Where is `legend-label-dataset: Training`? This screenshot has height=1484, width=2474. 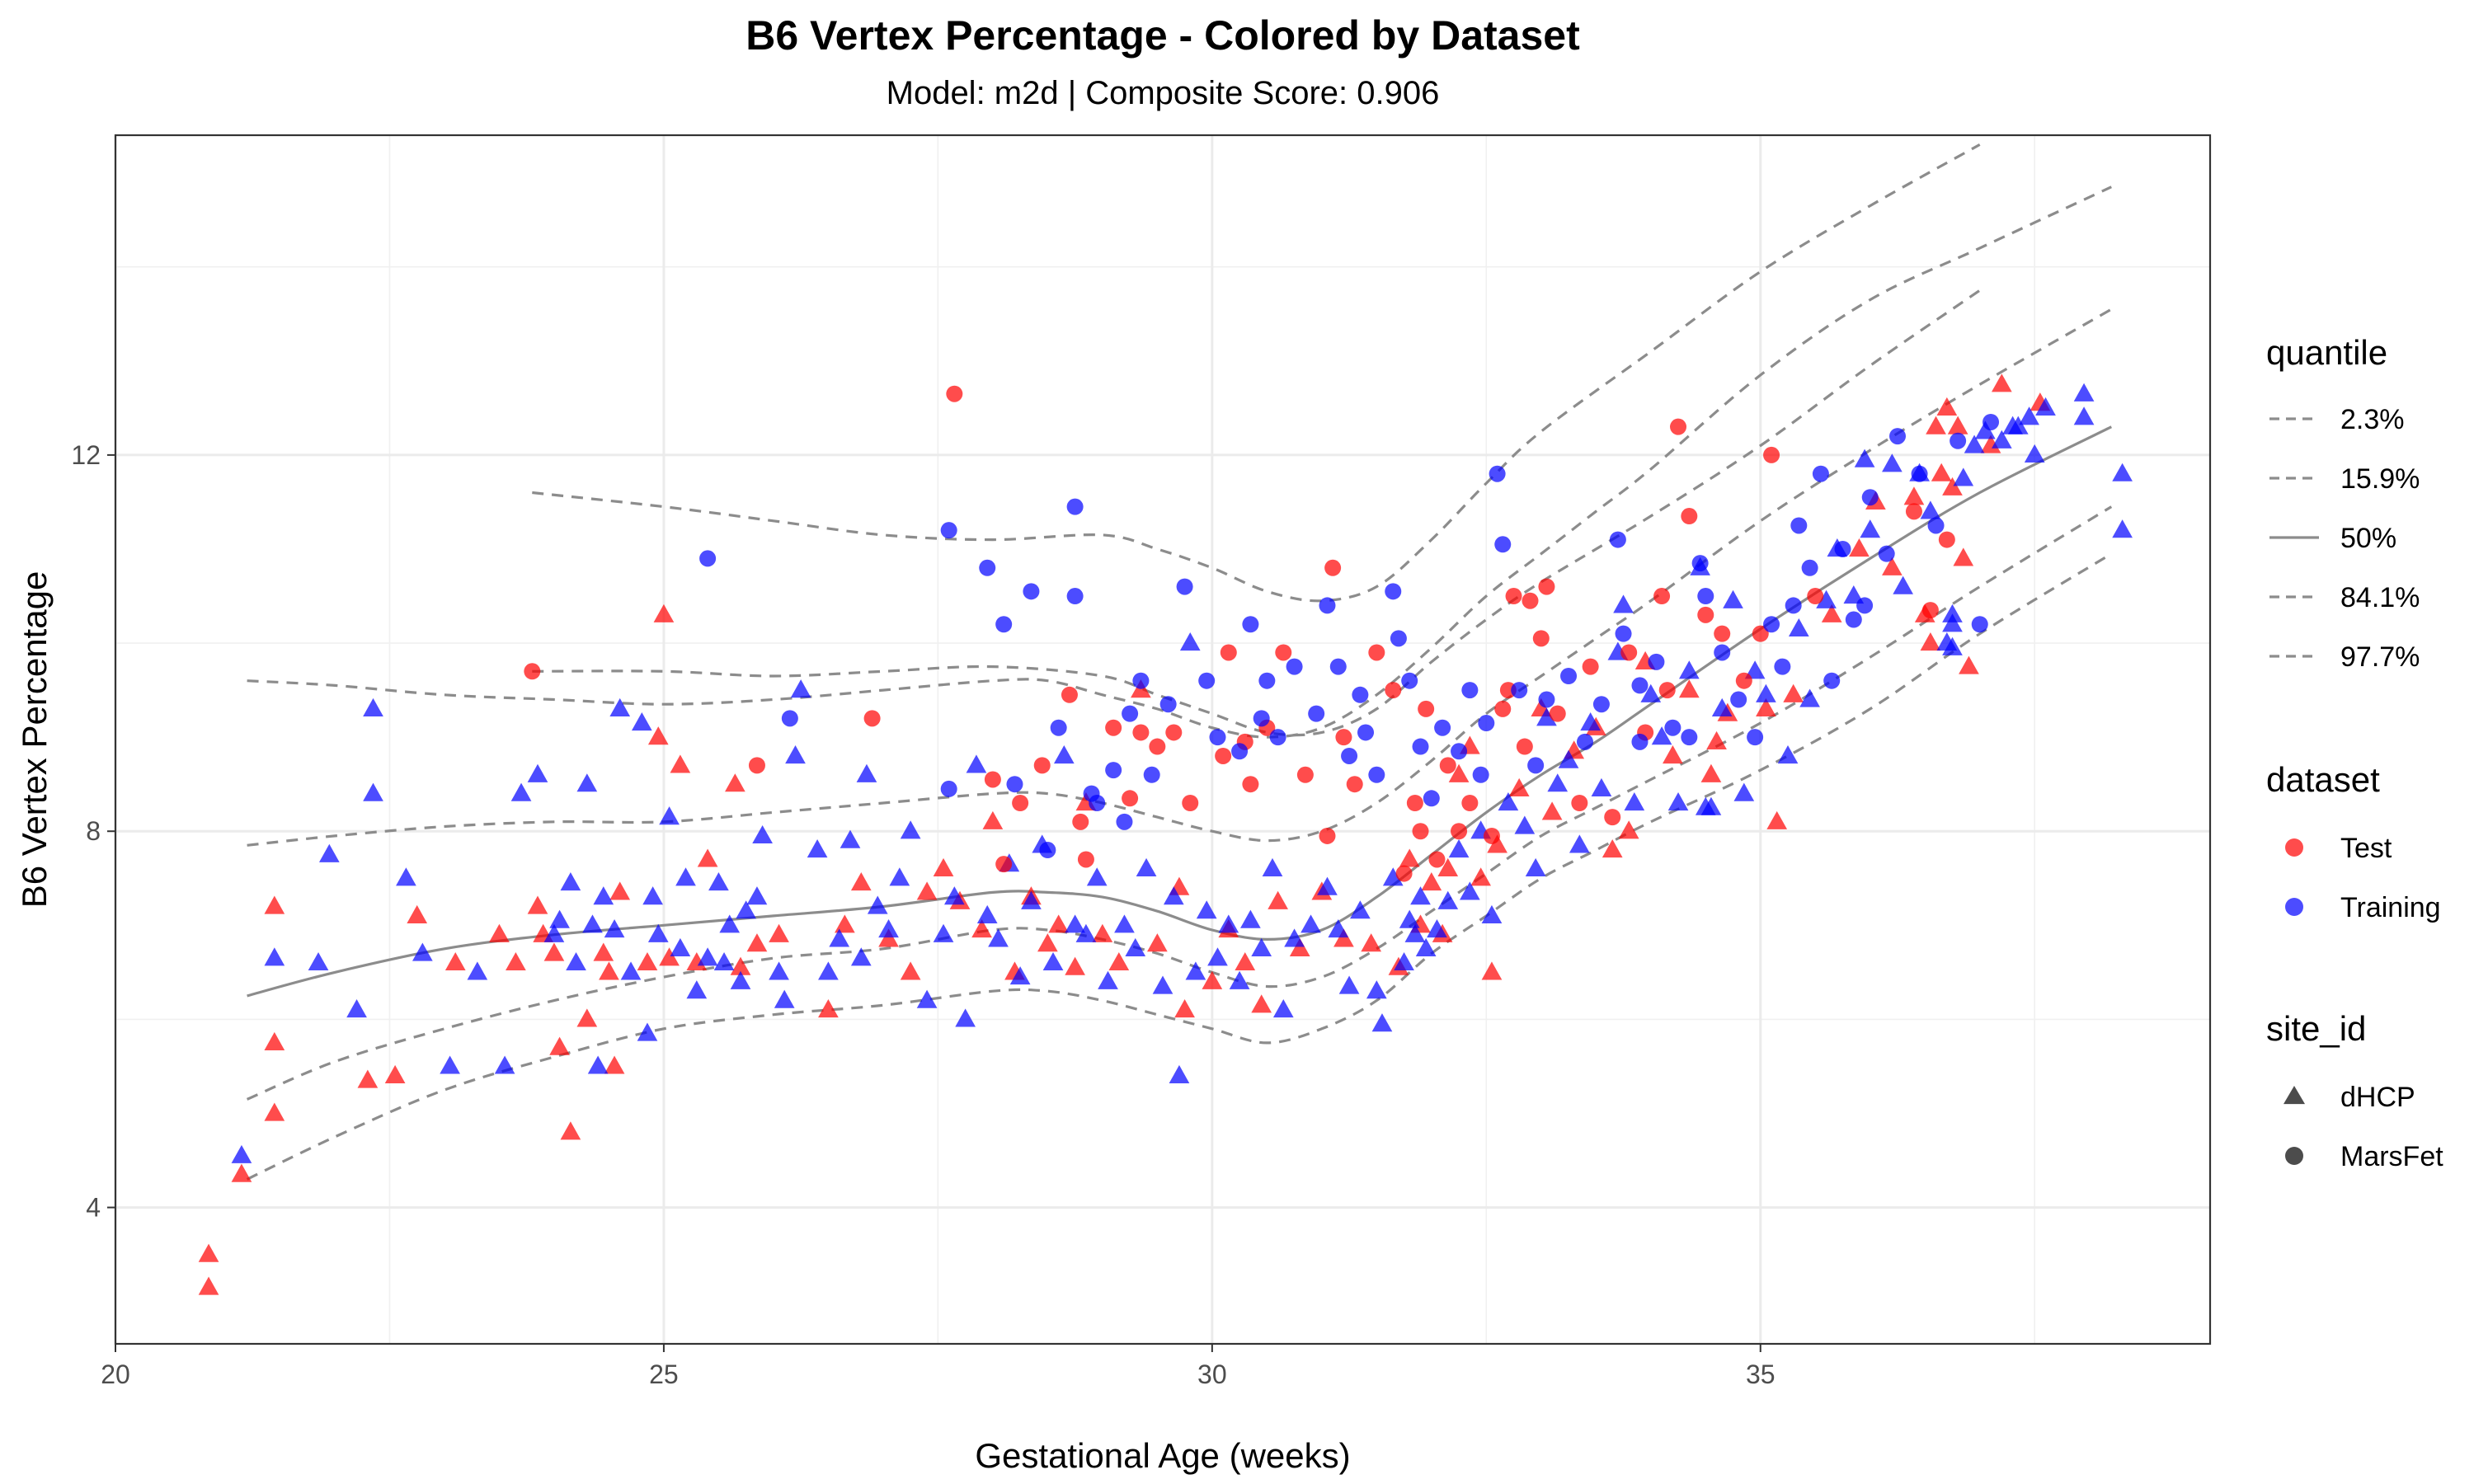
legend-label-dataset: Training is located at coordinates (2390, 907).